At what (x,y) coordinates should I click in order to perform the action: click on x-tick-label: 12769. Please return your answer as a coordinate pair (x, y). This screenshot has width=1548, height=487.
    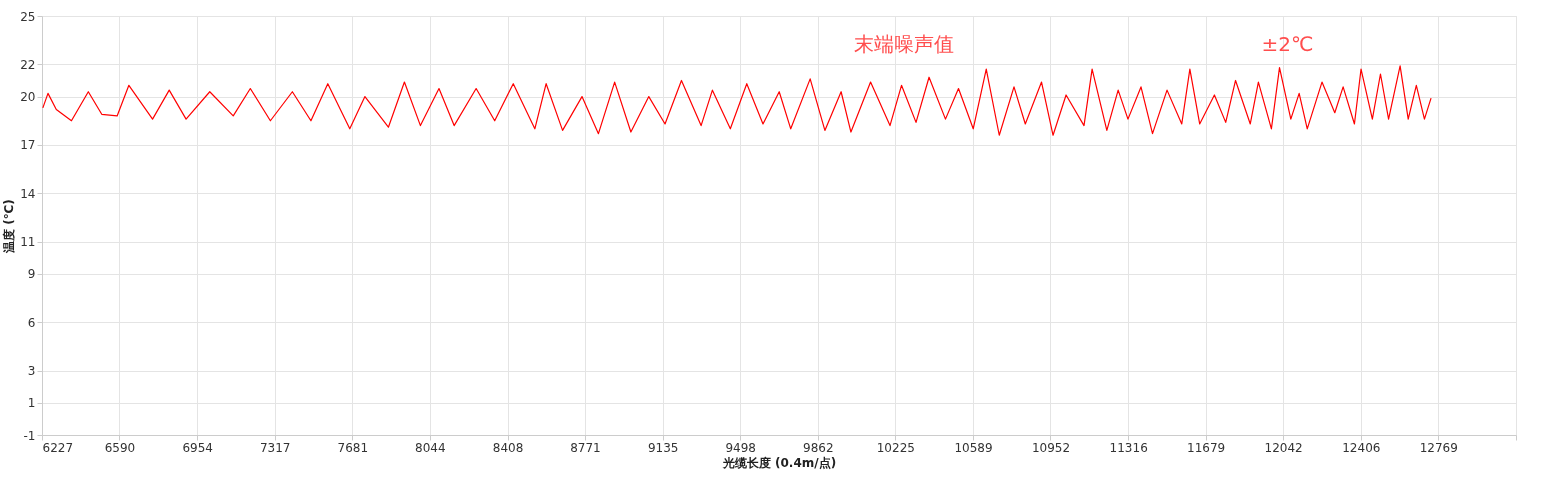
    Looking at the image, I should click on (1438, 447).